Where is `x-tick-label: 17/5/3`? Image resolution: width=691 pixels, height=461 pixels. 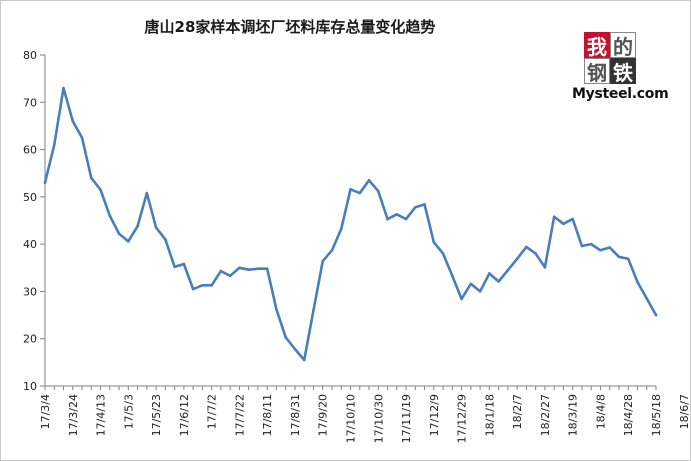
x-tick-label: 17/5/3 is located at coordinates (128, 411).